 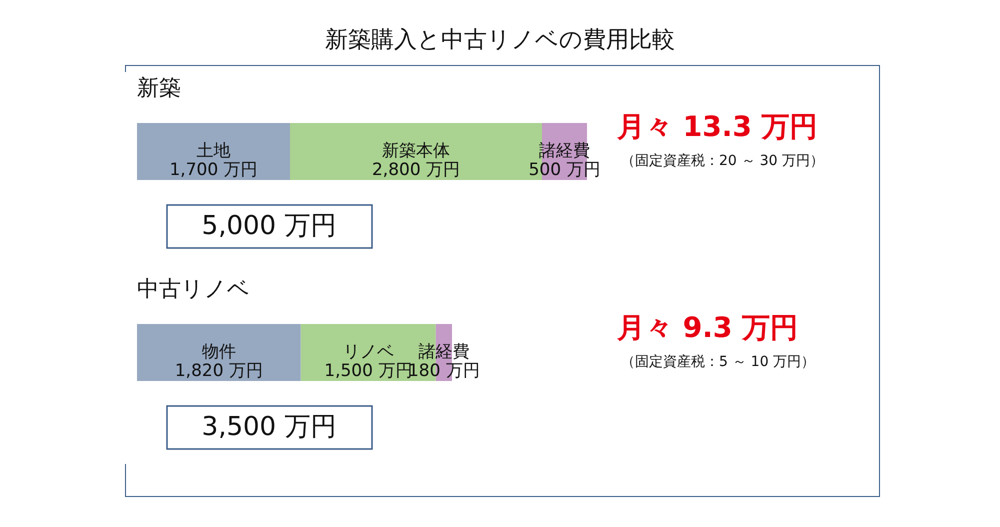 What do you see at coordinates (213, 151) in the screenshot?
I see `series-label: 土地` at bounding box center [213, 151].